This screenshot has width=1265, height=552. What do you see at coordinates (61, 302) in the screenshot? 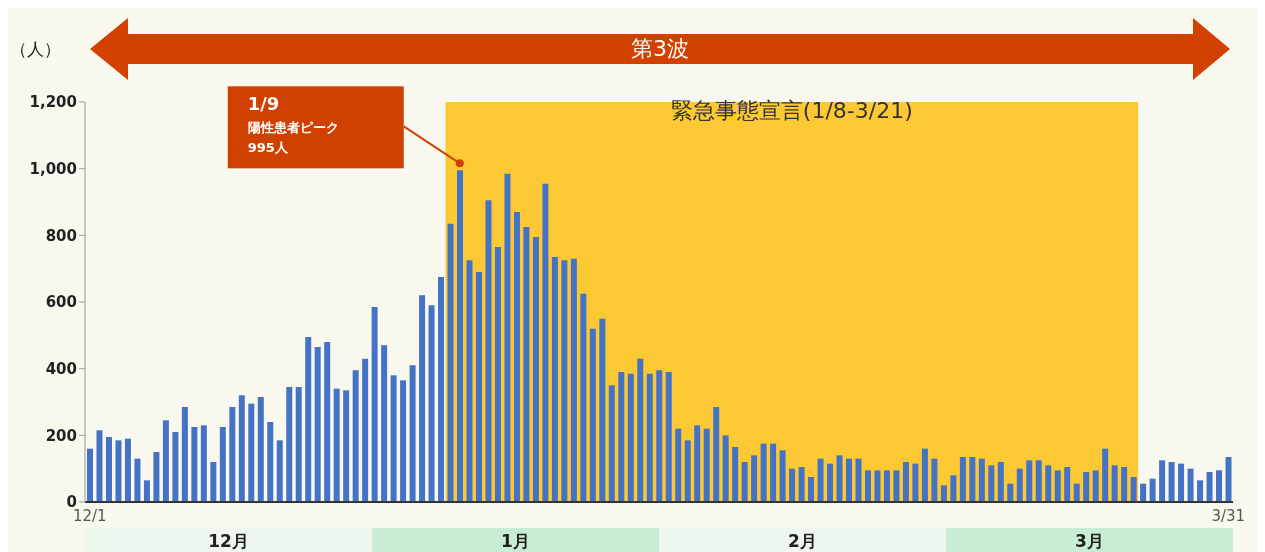
I see `y-tick-label: 600` at bounding box center [61, 302].